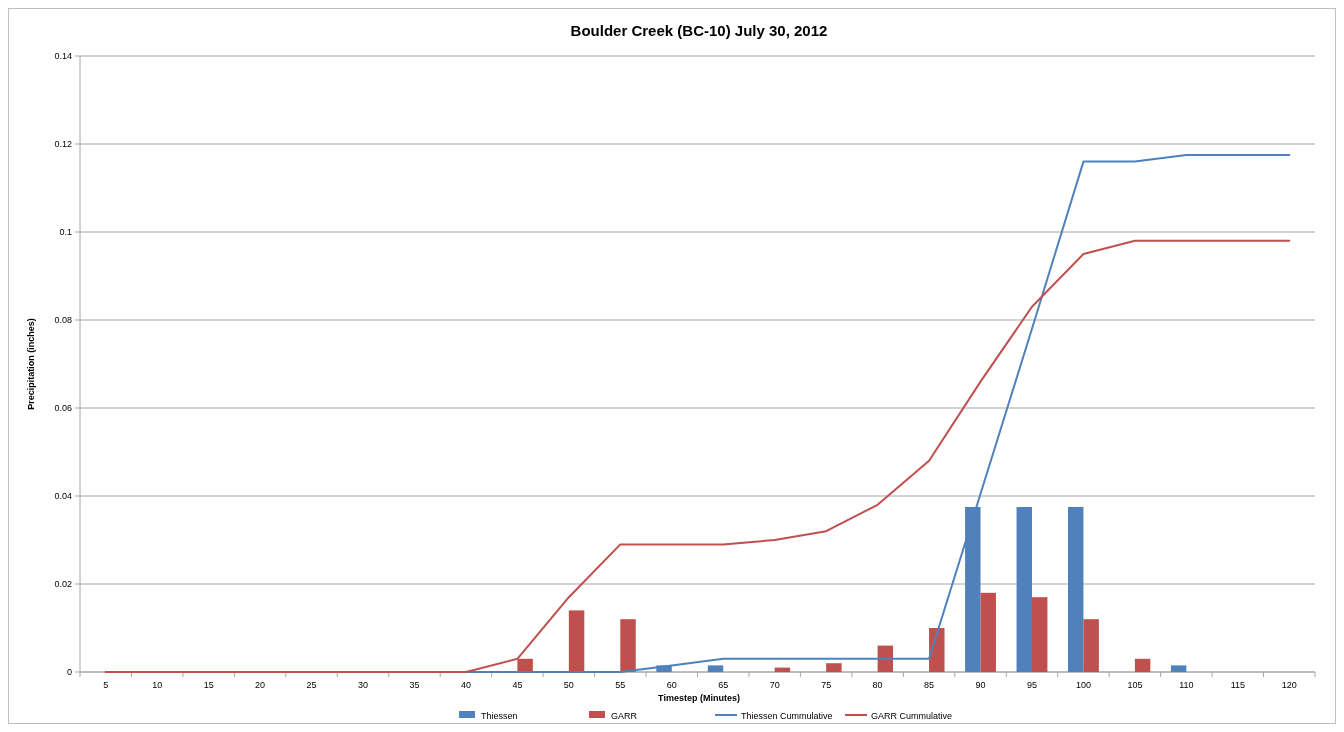 The height and width of the screenshot is (732, 1344). Describe the element at coordinates (63, 144) in the screenshot. I see `y-tick-label: 0.12` at that location.